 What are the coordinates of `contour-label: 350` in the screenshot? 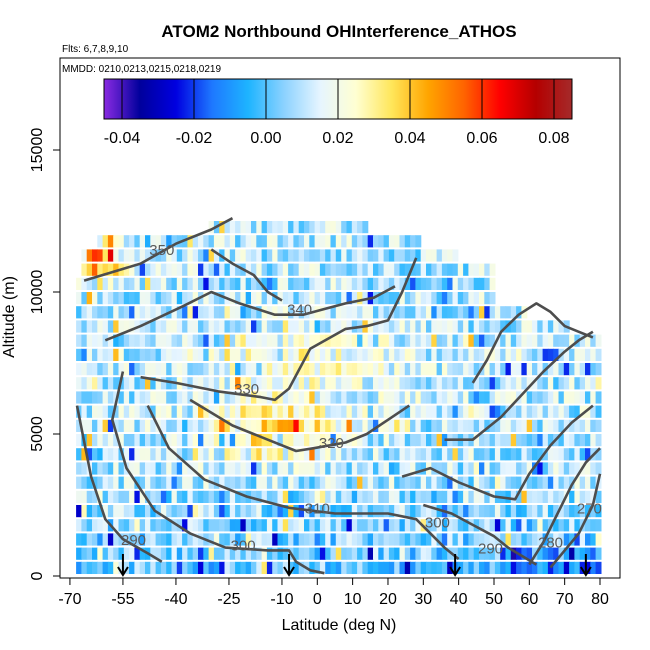 It's located at (161, 250).